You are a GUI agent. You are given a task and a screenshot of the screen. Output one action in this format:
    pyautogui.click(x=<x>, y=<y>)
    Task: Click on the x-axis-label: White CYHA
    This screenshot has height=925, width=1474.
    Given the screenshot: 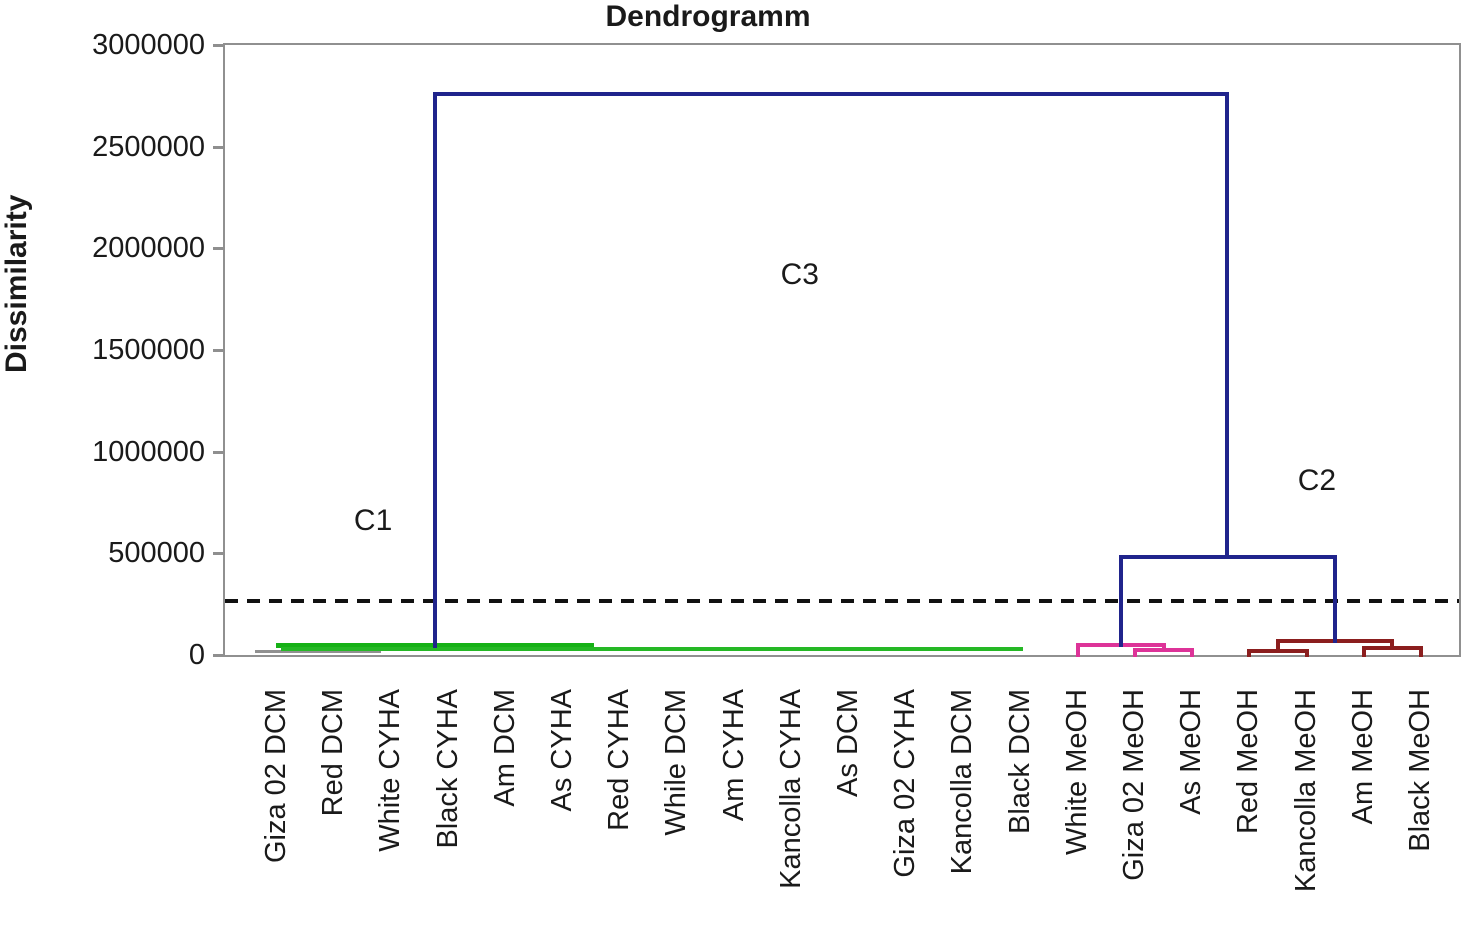 What is the action you would take?
    pyautogui.click(x=391, y=770)
    